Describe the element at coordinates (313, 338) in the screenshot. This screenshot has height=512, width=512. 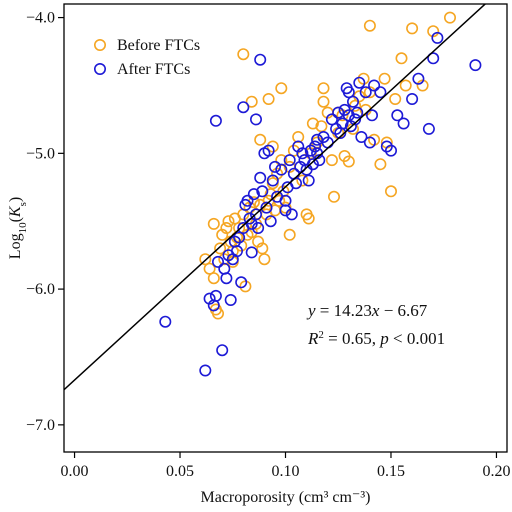
I see `fit-statistics-part: R` at that location.